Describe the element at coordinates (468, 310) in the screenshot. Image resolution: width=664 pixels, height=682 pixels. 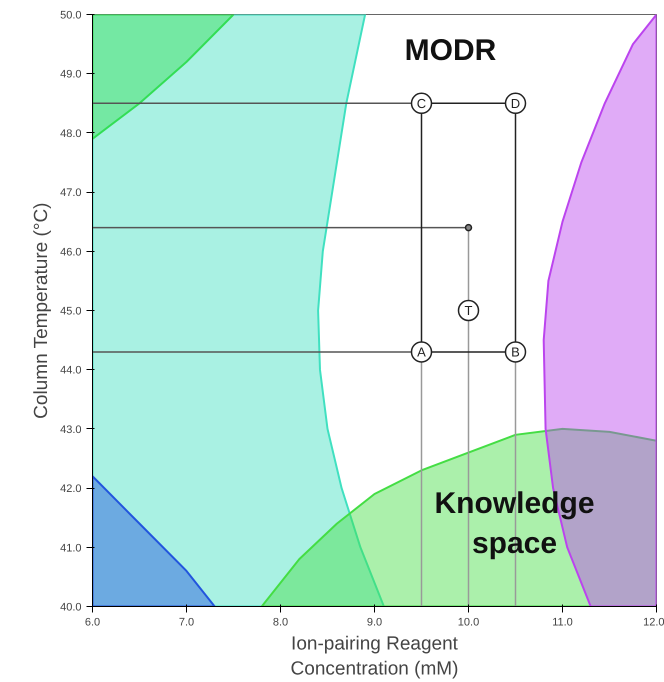
I see `data-label: T` at that location.